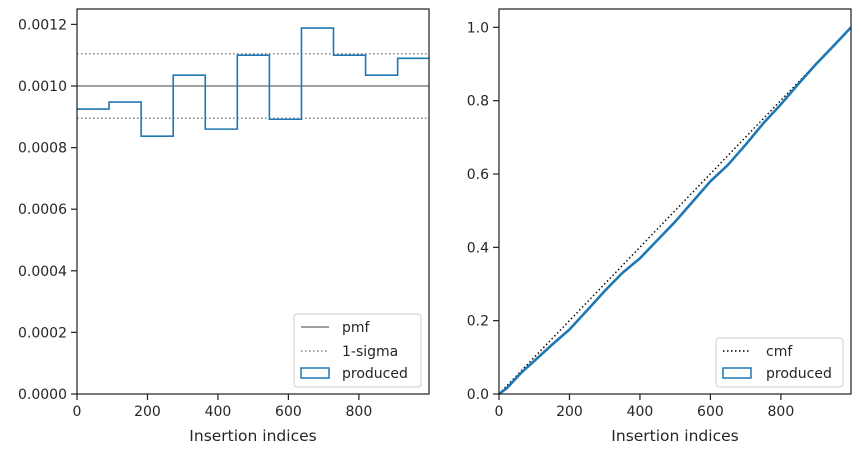 Image resolution: width=861 pixels, height=453 pixels. What do you see at coordinates (569, 412) in the screenshot?
I see `right-x-tick-label: 200` at bounding box center [569, 412].